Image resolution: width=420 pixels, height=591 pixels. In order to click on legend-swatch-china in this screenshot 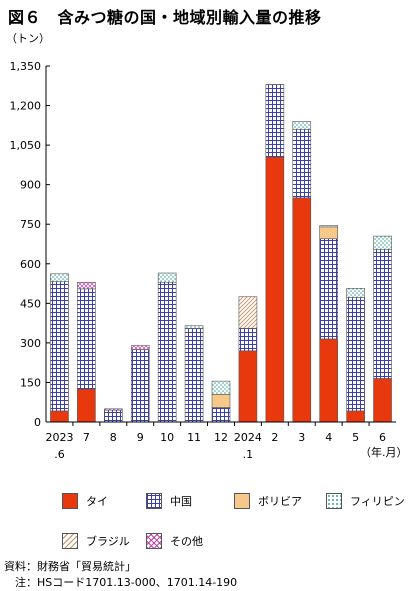, I will do `click(154, 501)`.